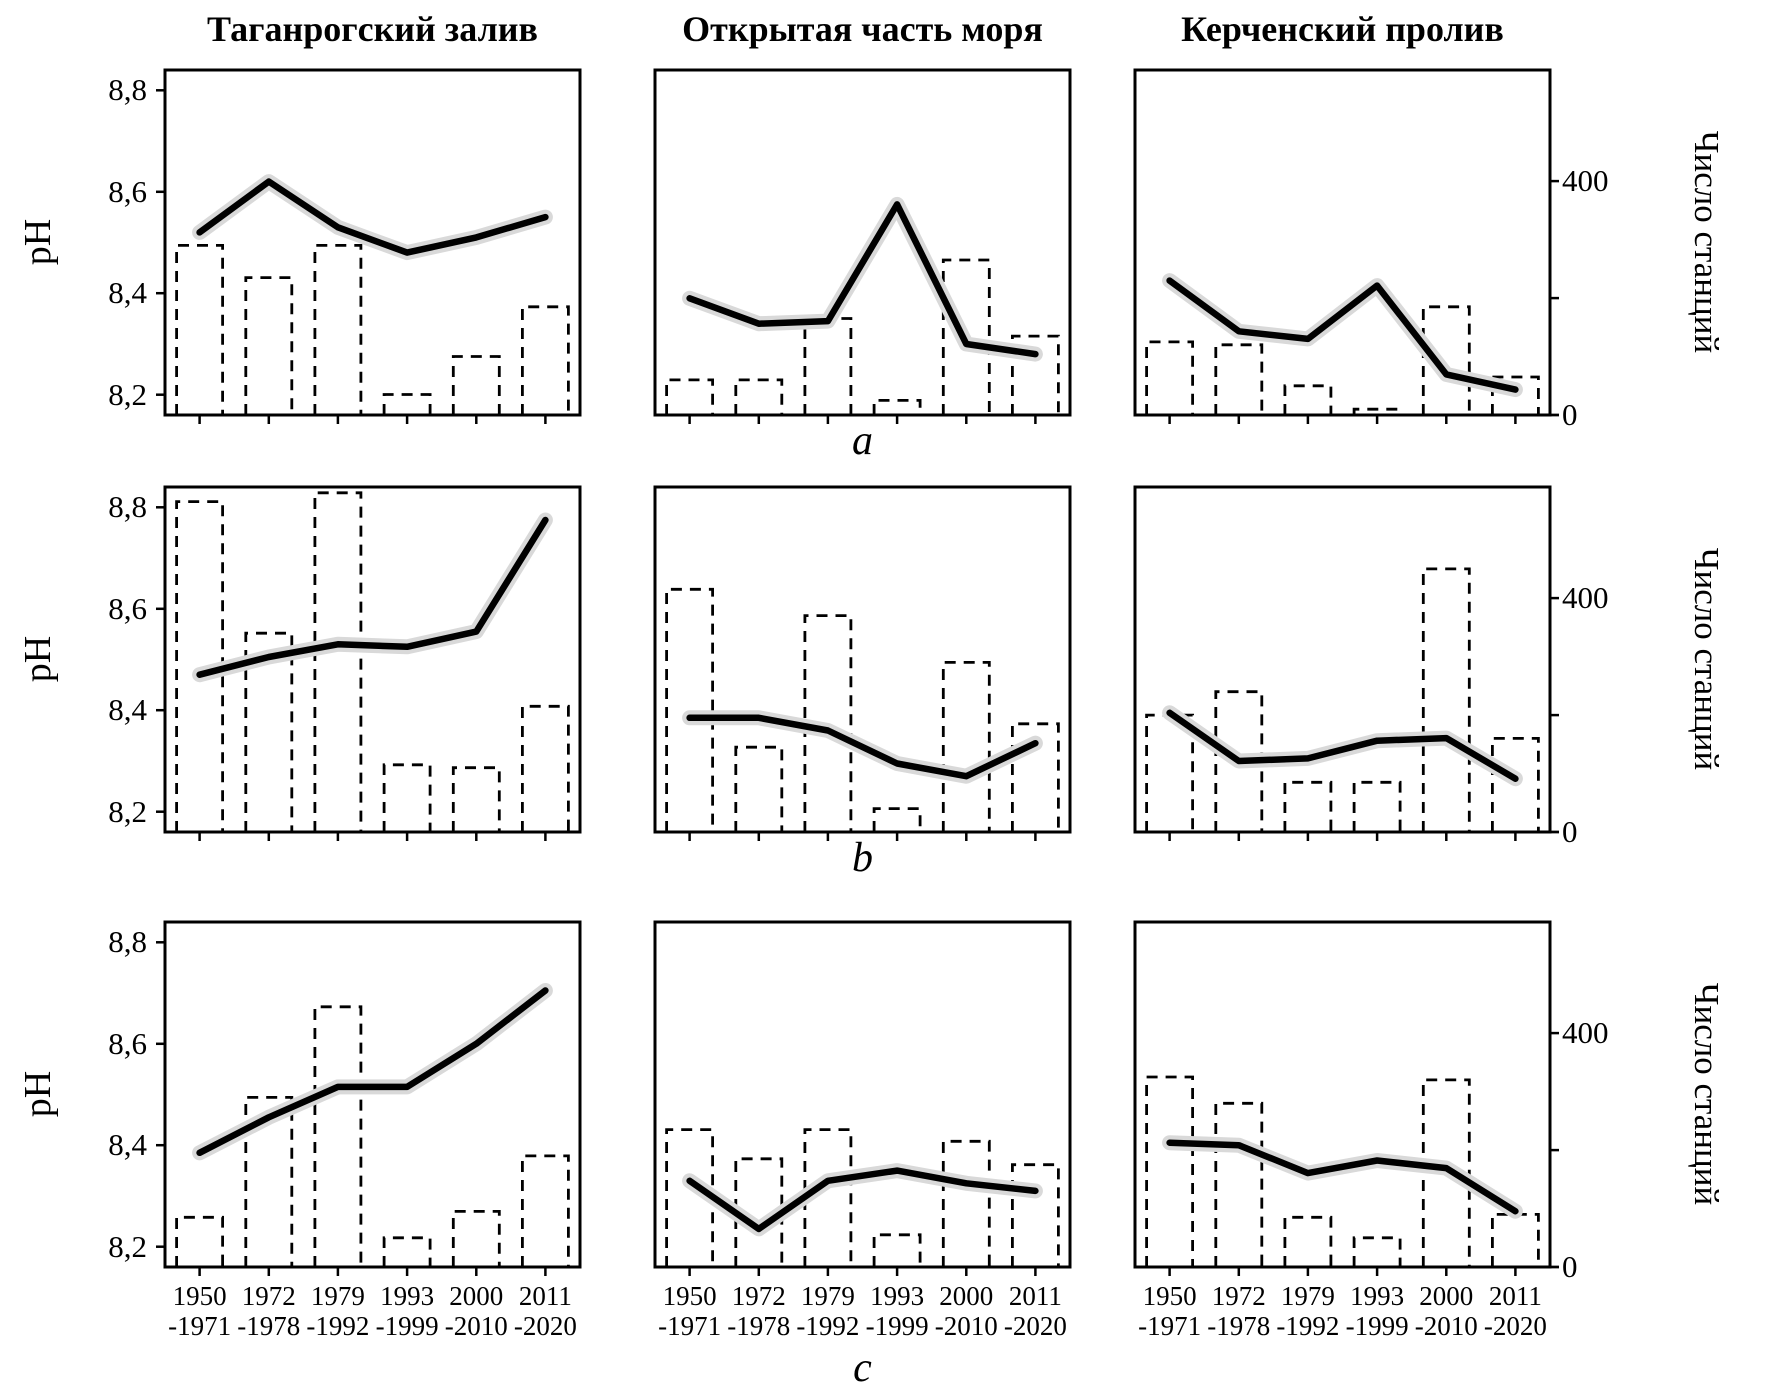 This screenshot has width=1773, height=1397. I want to click on row-letter-c: c, so click(862, 1368).